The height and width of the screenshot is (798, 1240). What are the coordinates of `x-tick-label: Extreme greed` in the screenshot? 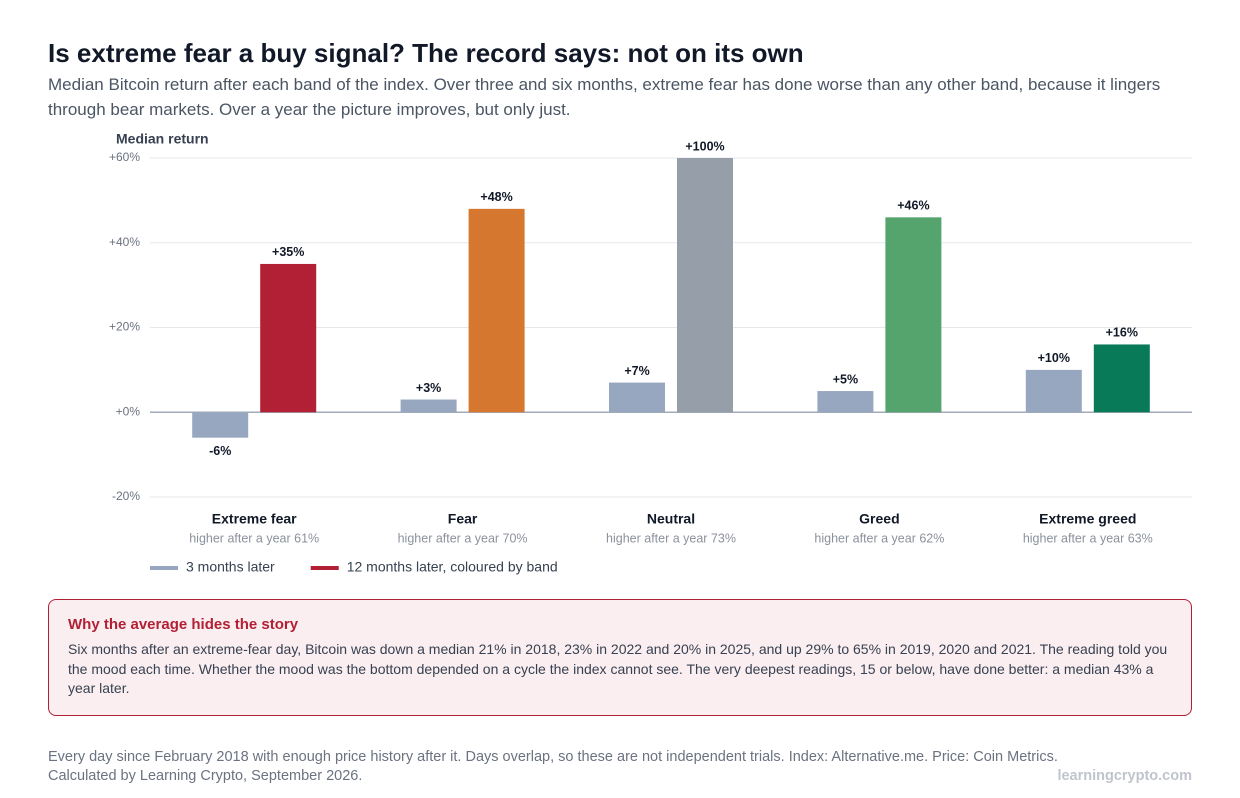 It's located at (1087, 519).